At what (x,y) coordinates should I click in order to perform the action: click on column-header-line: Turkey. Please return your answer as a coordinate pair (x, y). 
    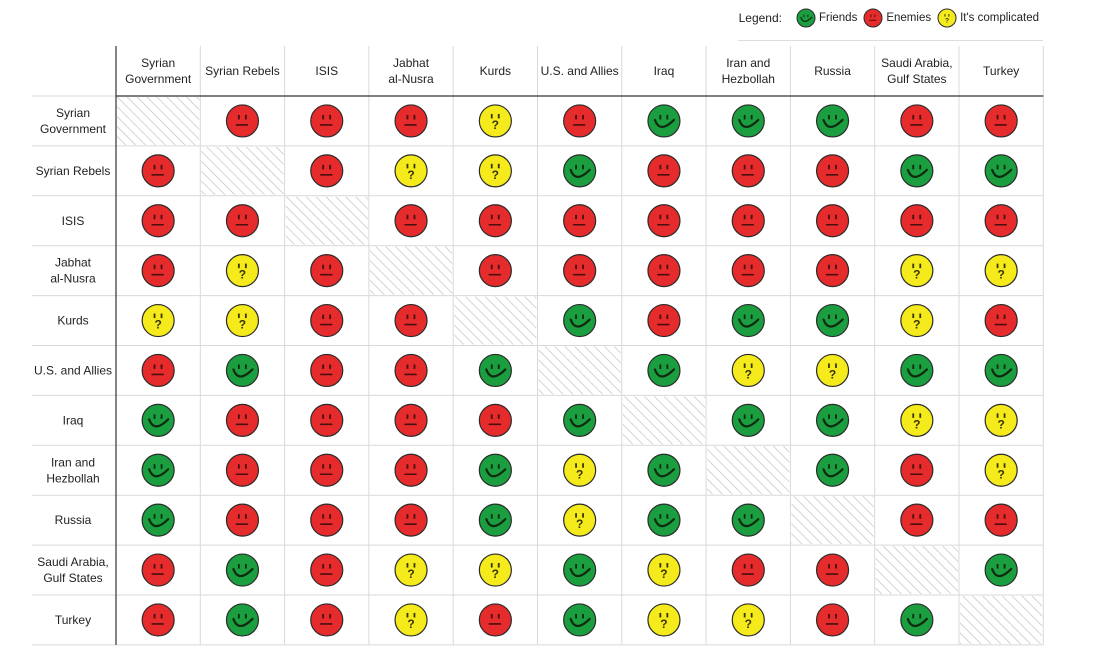
    Looking at the image, I should click on (1001, 71).